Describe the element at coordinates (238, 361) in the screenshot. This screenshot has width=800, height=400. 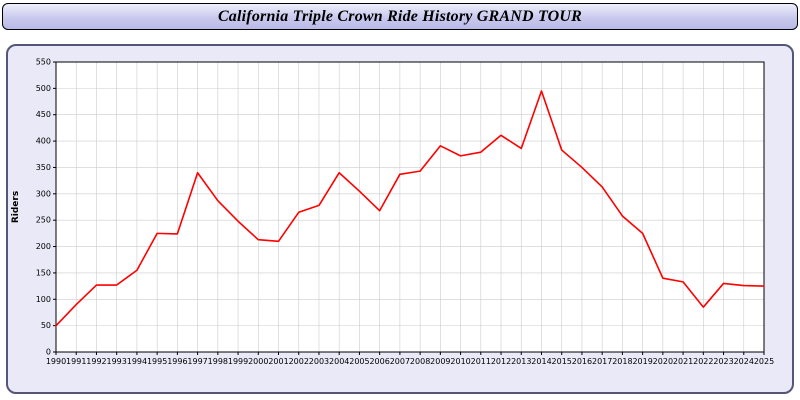
I see `x-tick-label: 1999` at that location.